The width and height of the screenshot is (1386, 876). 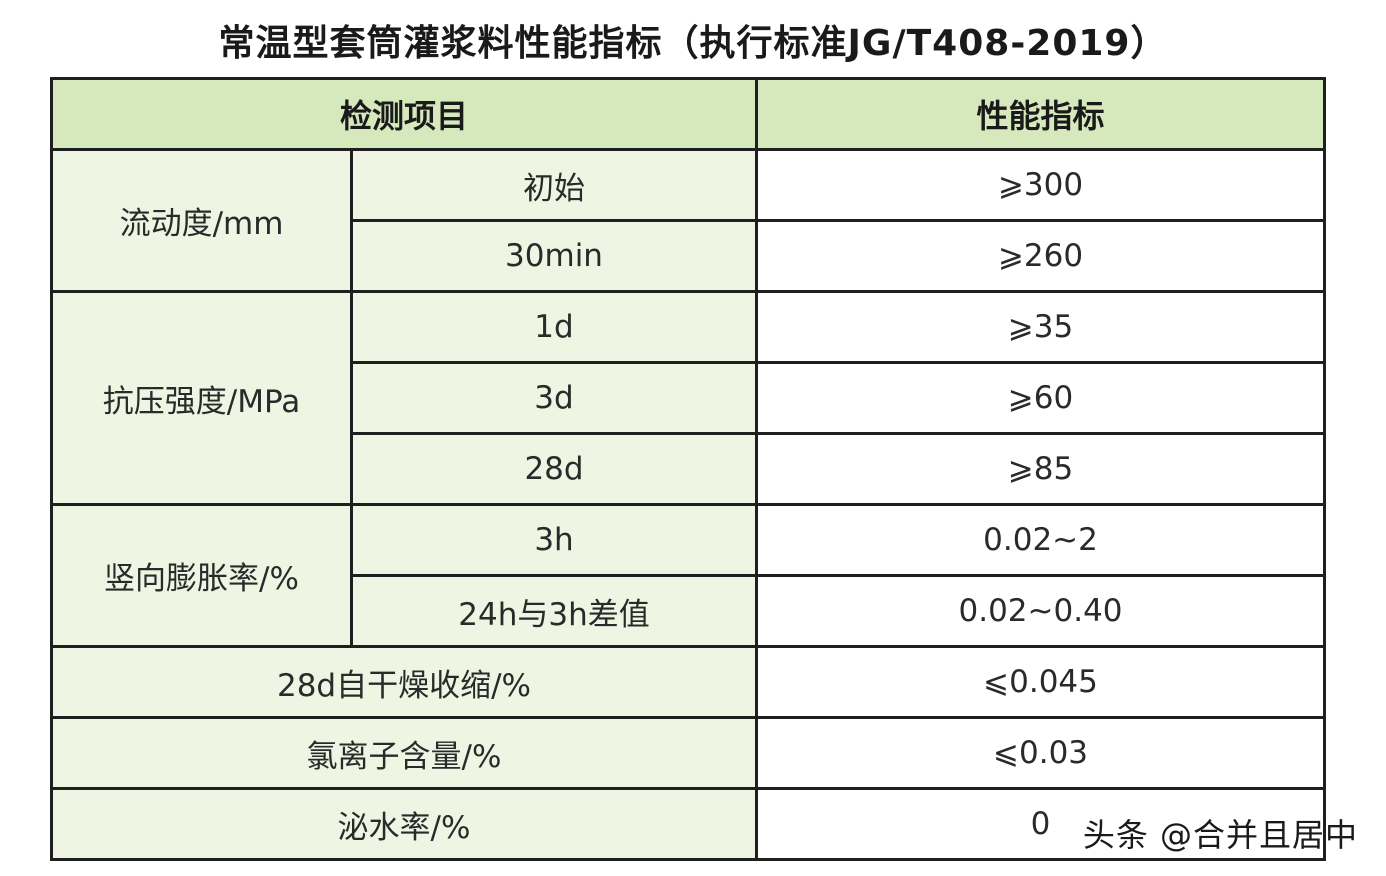 I want to click on table-header-row: 检测项目 性能指标, so click(x=688, y=114).